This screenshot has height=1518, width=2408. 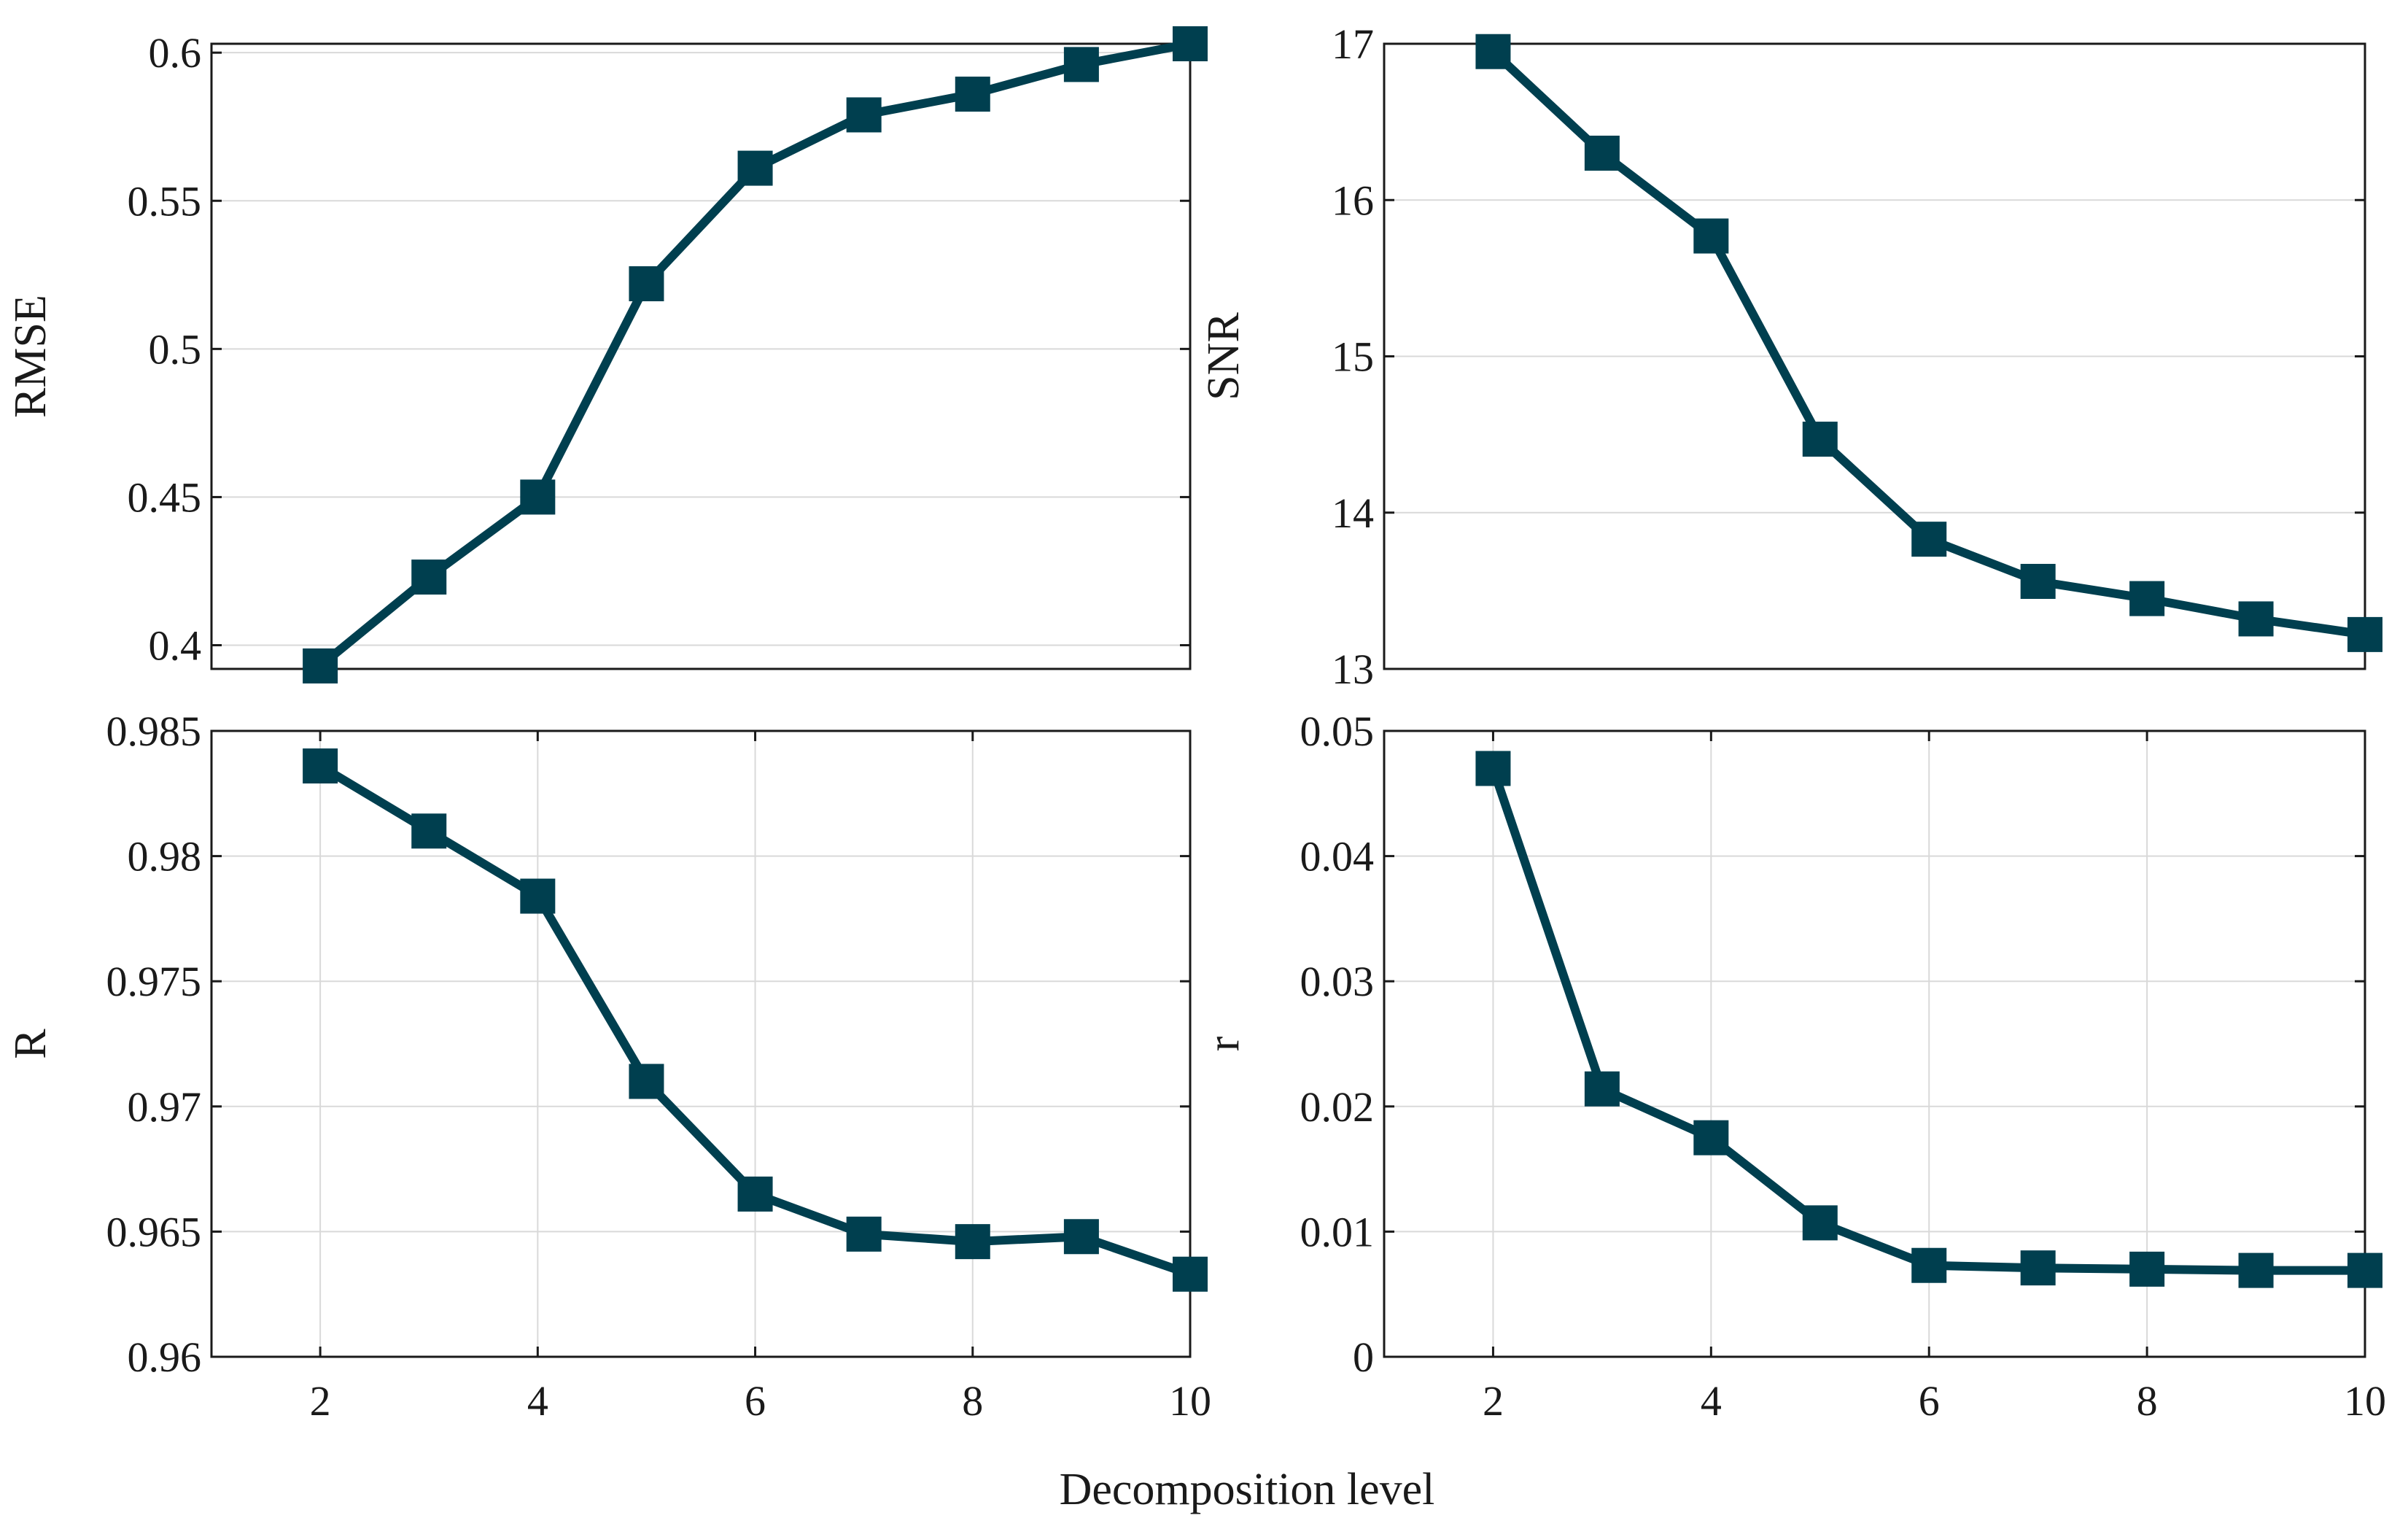 I want to click on y-tick-label: 13, so click(x=1353, y=669).